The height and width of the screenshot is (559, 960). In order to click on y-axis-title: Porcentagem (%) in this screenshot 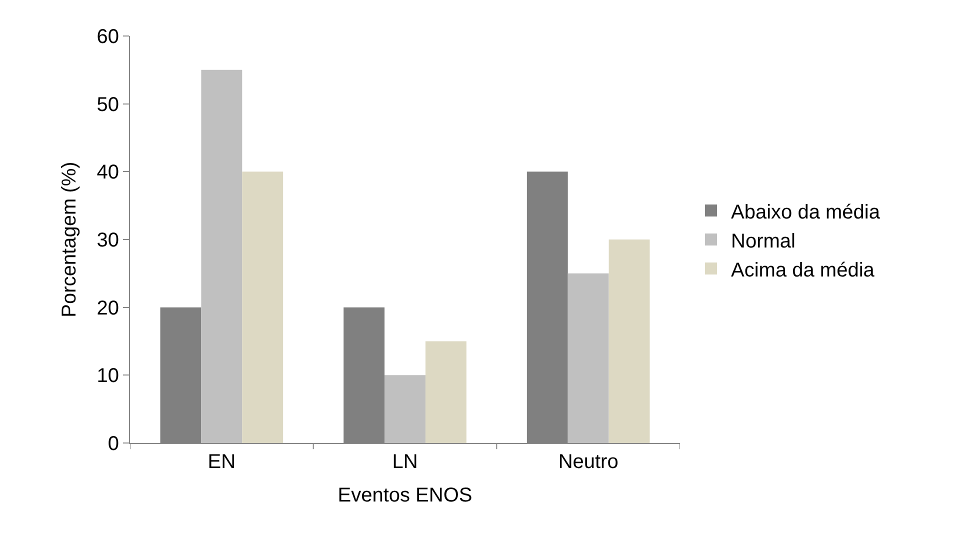, I will do `click(69, 240)`.